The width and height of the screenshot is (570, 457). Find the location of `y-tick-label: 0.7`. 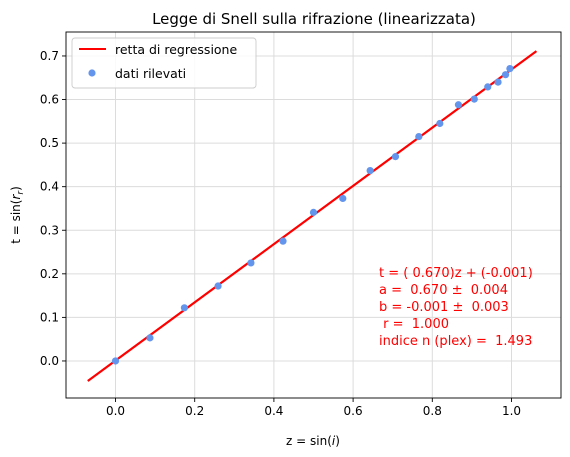

y-tick-label: 0.7 is located at coordinates (49, 56).